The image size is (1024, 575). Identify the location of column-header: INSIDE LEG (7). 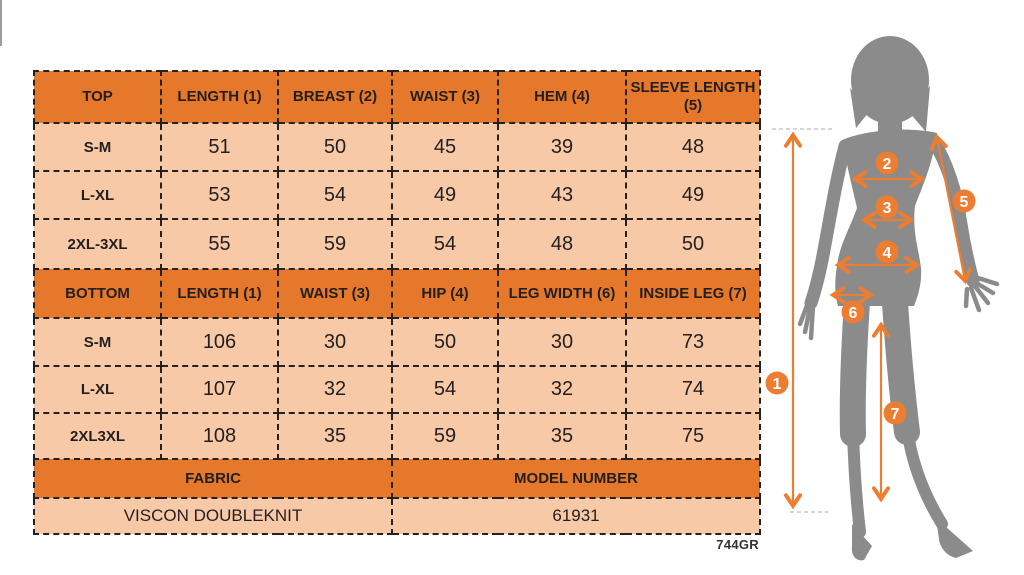
(693, 293).